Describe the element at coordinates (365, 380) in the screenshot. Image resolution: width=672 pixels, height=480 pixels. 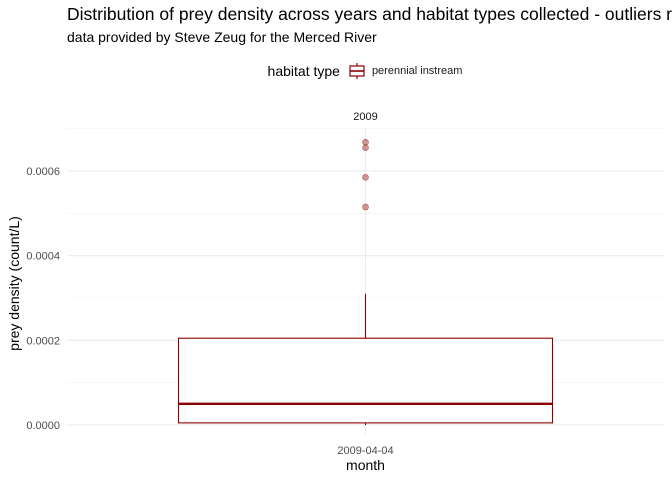
I see `box-iqr` at that location.